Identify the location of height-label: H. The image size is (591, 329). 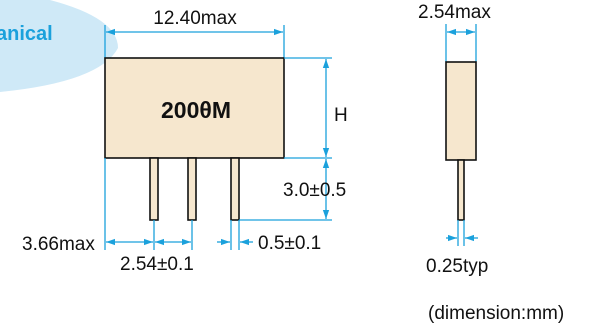
(341, 115).